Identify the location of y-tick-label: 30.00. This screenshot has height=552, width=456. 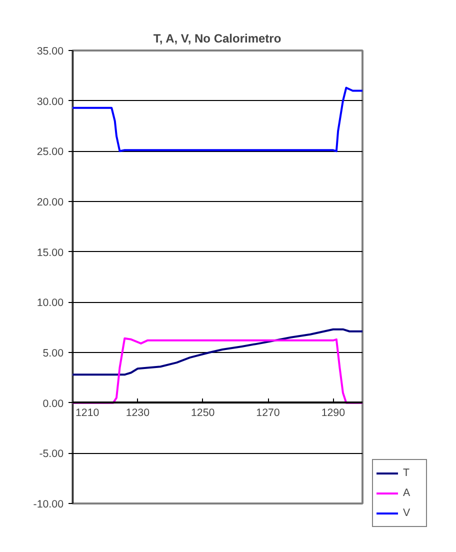
(50, 102).